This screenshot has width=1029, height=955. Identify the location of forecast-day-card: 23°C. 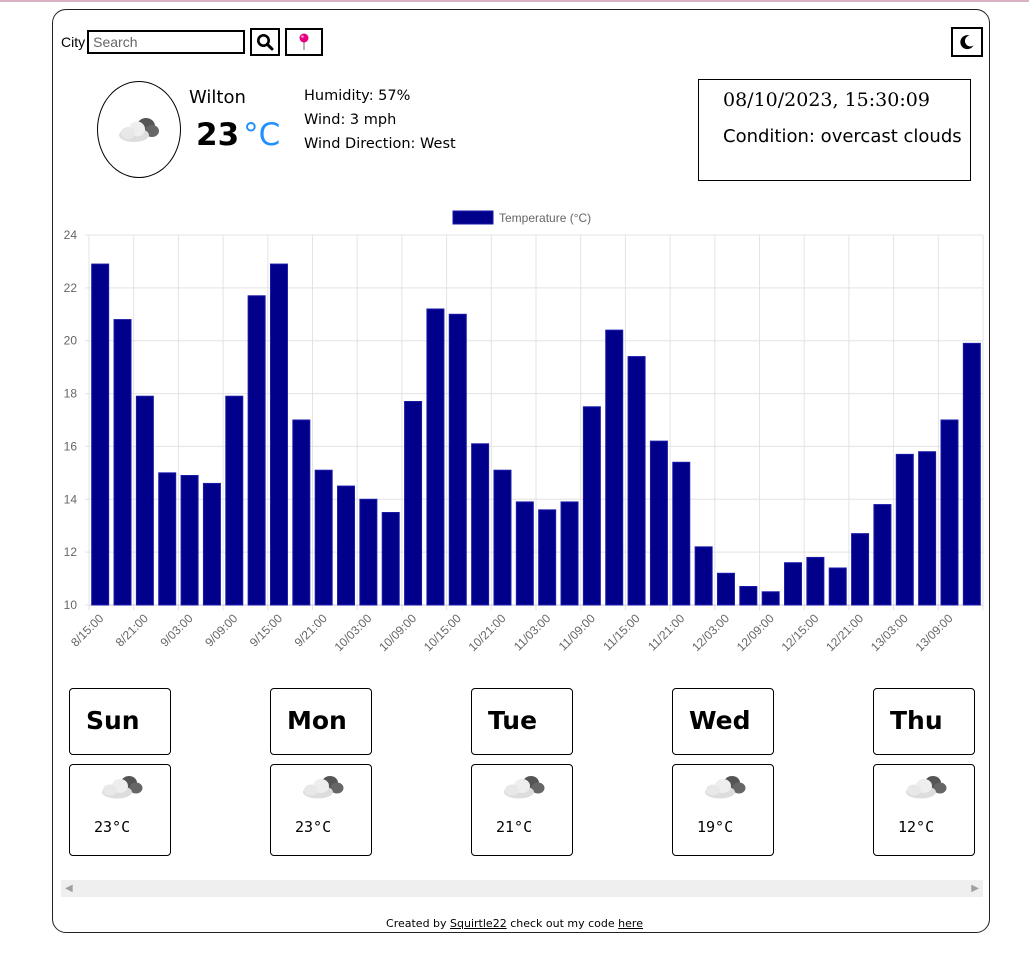
(120, 810).